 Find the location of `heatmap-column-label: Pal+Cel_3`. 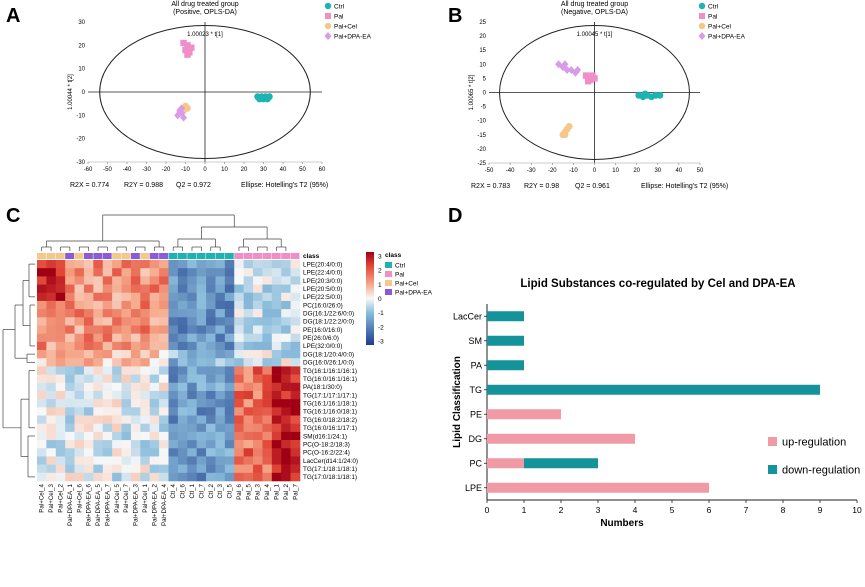

heatmap-column-label: Pal+Cel_3 is located at coordinates (51, 497).